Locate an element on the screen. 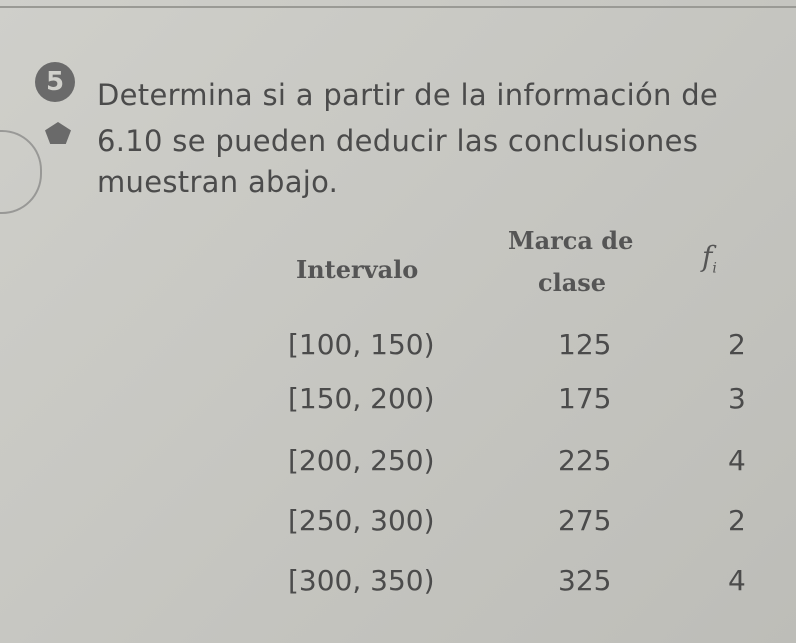 The image size is (796, 643). header-frequency: fi is located at coordinates (709, 258).